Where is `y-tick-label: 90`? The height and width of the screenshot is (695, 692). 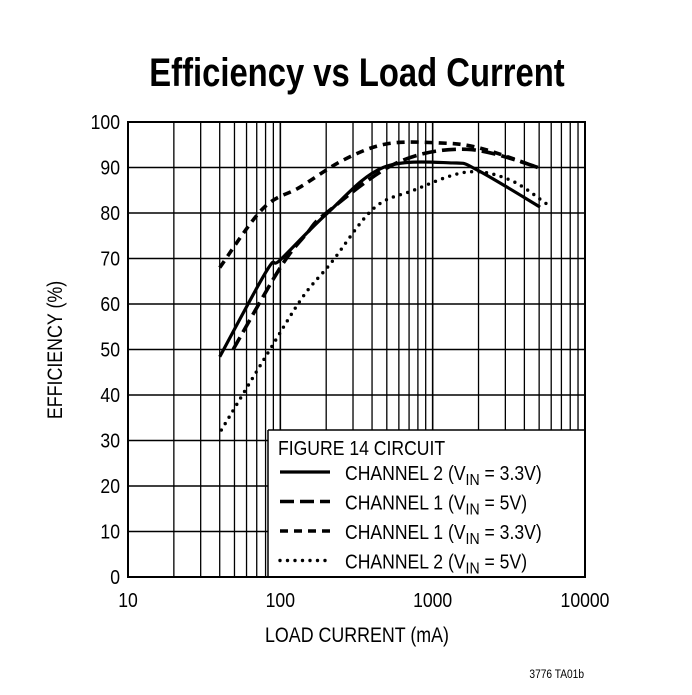 y-tick-label: 90 is located at coordinates (110, 167).